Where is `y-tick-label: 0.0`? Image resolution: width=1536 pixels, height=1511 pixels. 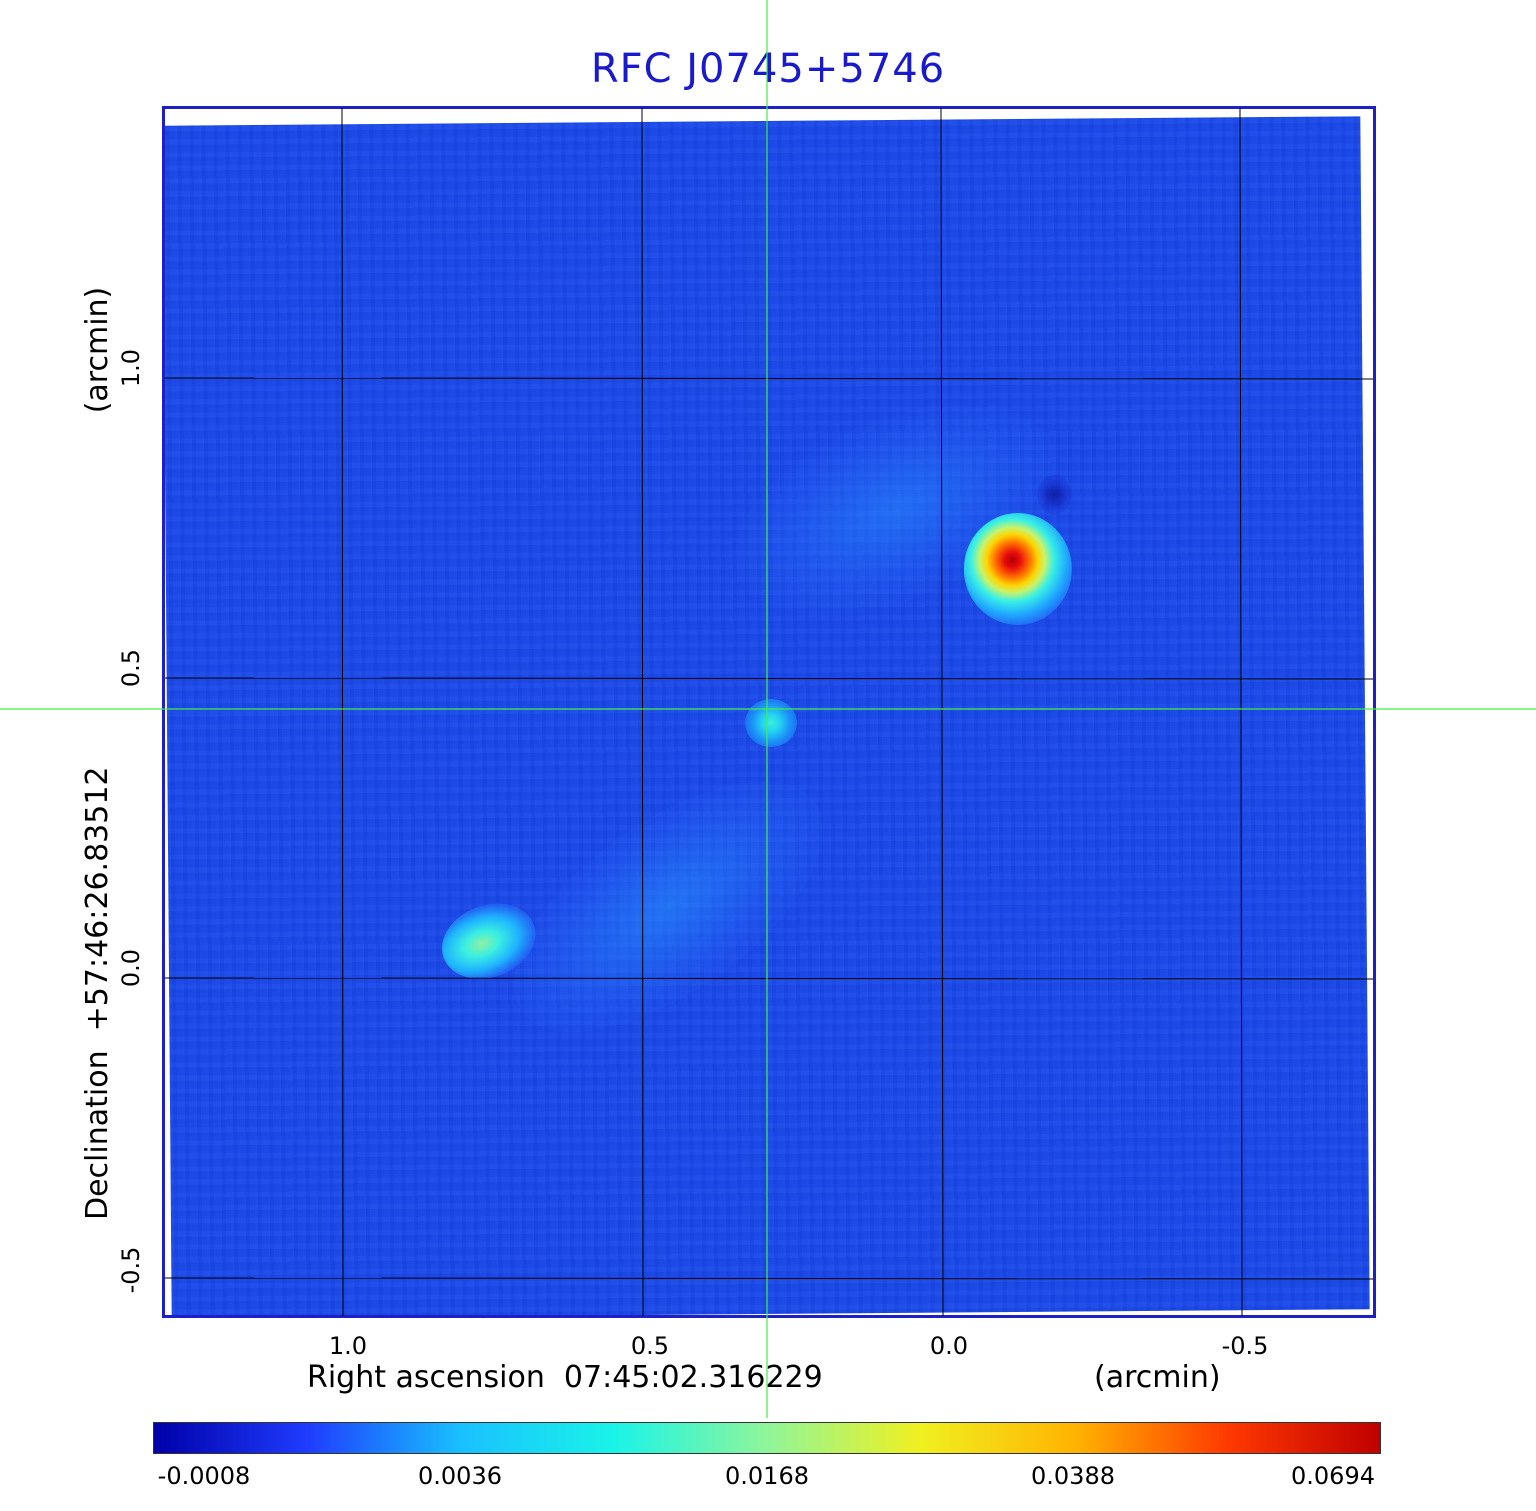 y-tick-label: 0.0 is located at coordinates (131, 968).